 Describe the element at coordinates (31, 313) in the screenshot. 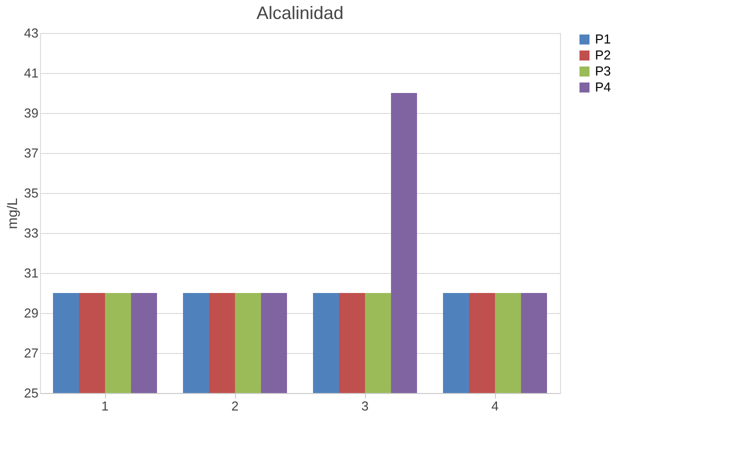

I see `y-tick-label: 29` at that location.